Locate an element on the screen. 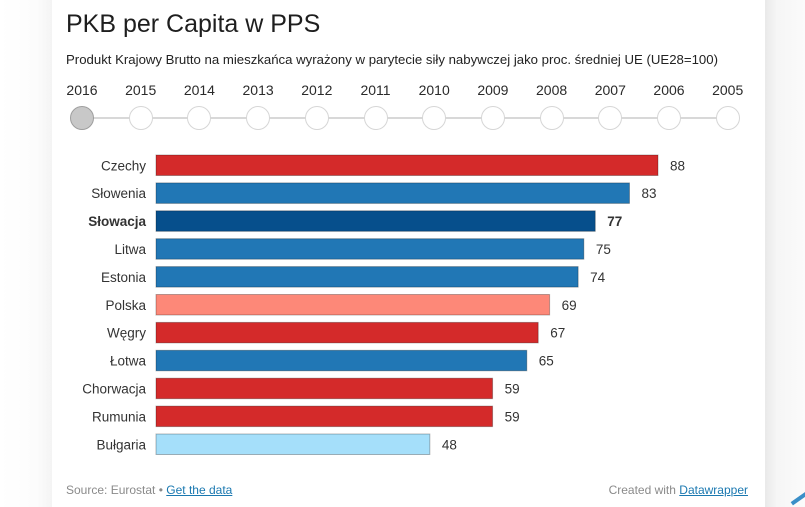 The width and height of the screenshot is (805, 507). category-label: Węgry is located at coordinates (126, 333).